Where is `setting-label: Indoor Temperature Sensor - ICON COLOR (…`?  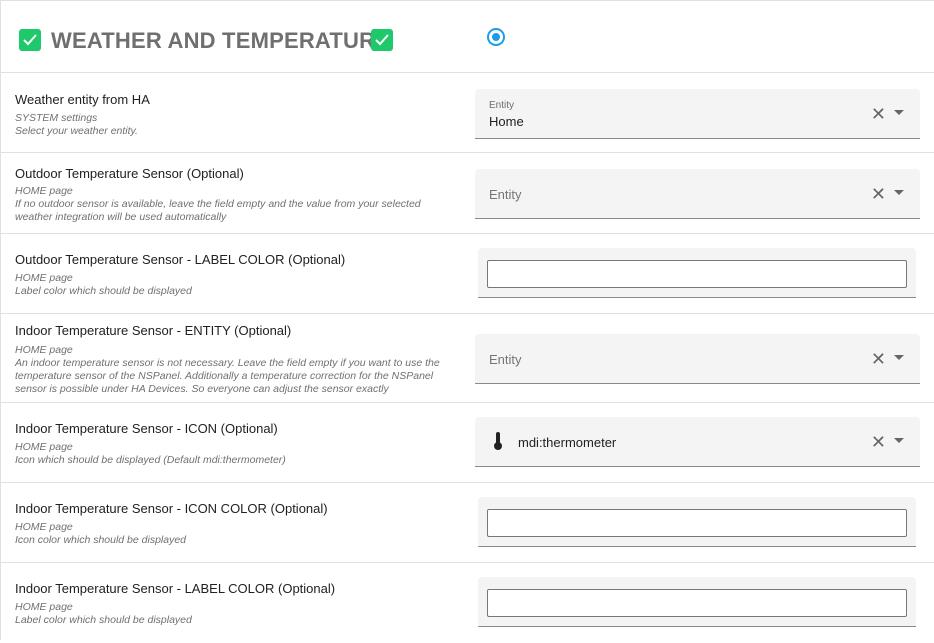 setting-label: Indoor Temperature Sensor - ICON COLOR (… is located at coordinates (171, 508).